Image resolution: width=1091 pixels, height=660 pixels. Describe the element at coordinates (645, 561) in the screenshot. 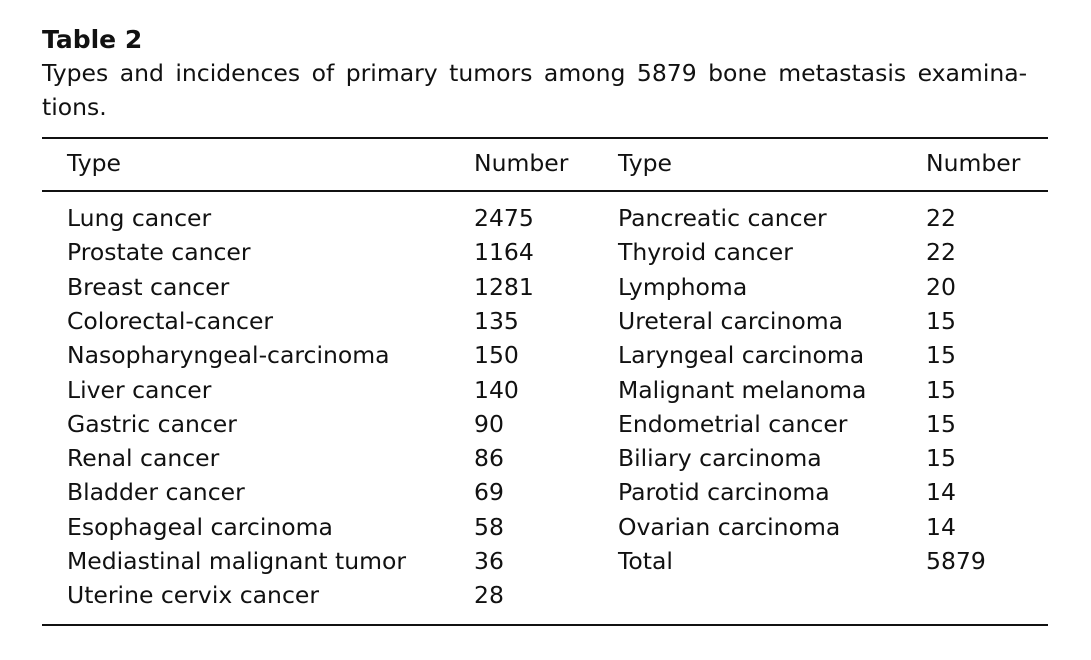

I see `right-row-type: Total` at that location.